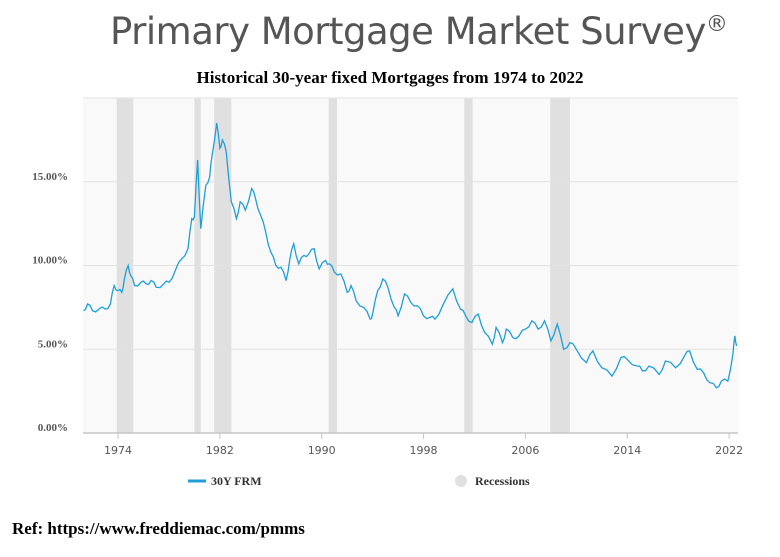  What do you see at coordinates (158, 528) in the screenshot?
I see `reference-link: Ref: https://www.freddiemac.com/pmms` at bounding box center [158, 528].